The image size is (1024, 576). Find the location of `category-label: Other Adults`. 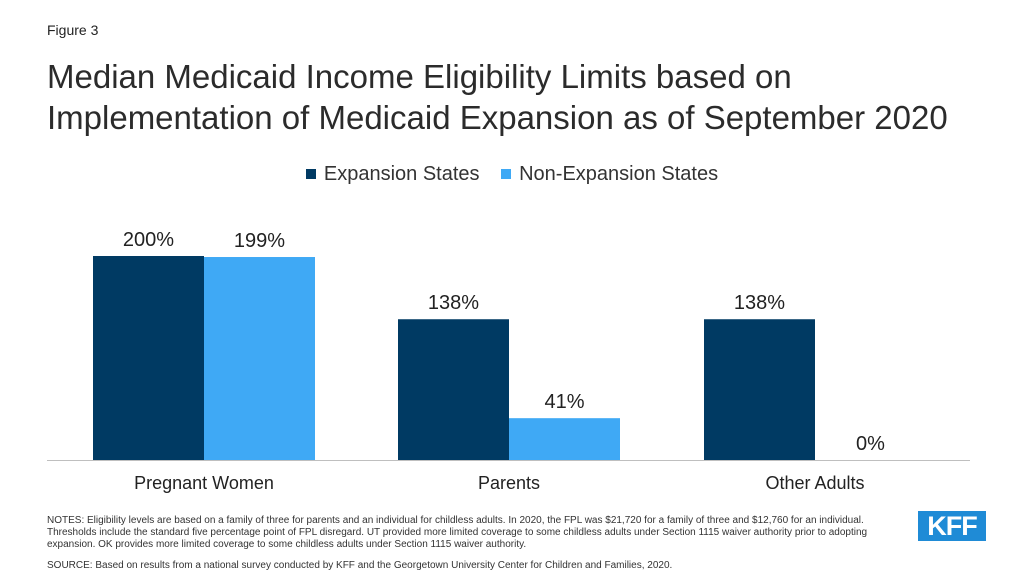

category-label: Other Adults is located at coordinates (814, 483).